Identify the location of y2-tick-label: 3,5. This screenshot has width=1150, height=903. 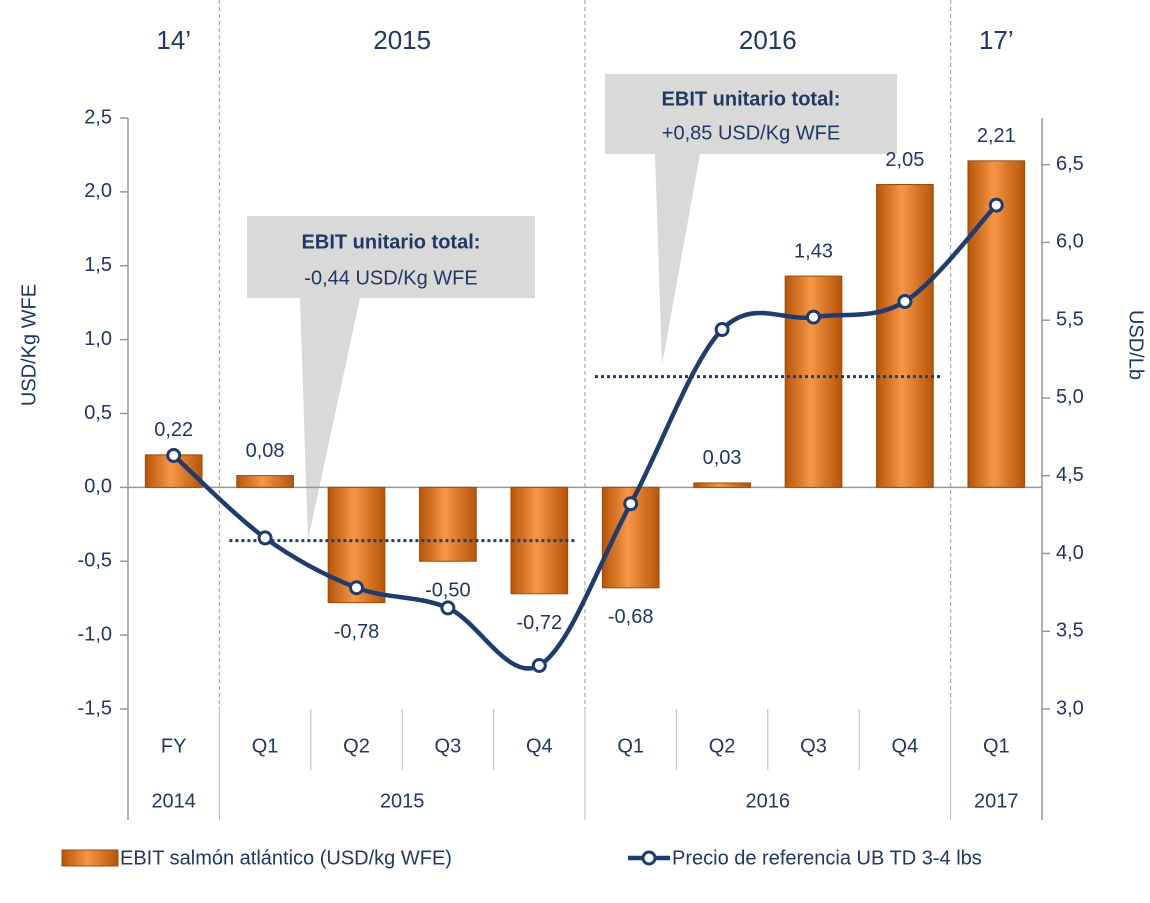
(1070, 631).